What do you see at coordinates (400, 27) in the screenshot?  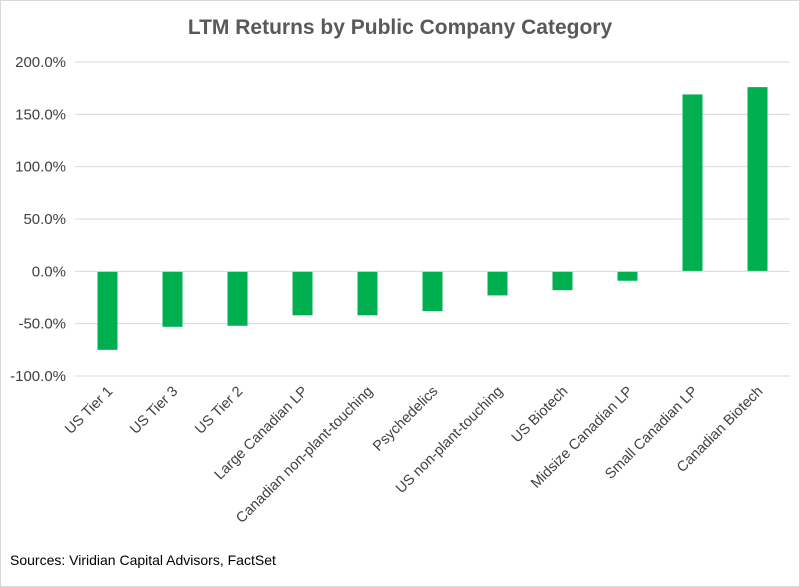 I see `chart-title: LTM Returns by Public Company Category` at bounding box center [400, 27].